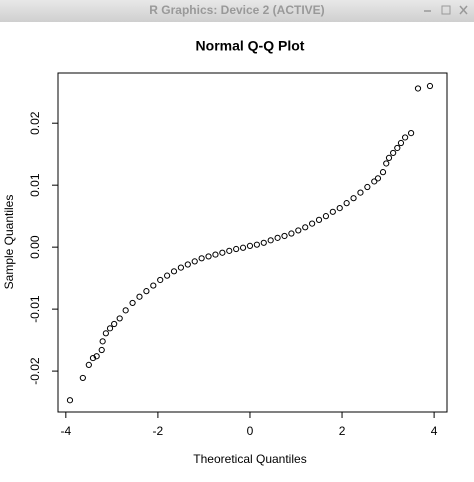 The image size is (474, 482). What do you see at coordinates (35, 185) in the screenshot?
I see `y-tick-label: 0.01` at bounding box center [35, 185].